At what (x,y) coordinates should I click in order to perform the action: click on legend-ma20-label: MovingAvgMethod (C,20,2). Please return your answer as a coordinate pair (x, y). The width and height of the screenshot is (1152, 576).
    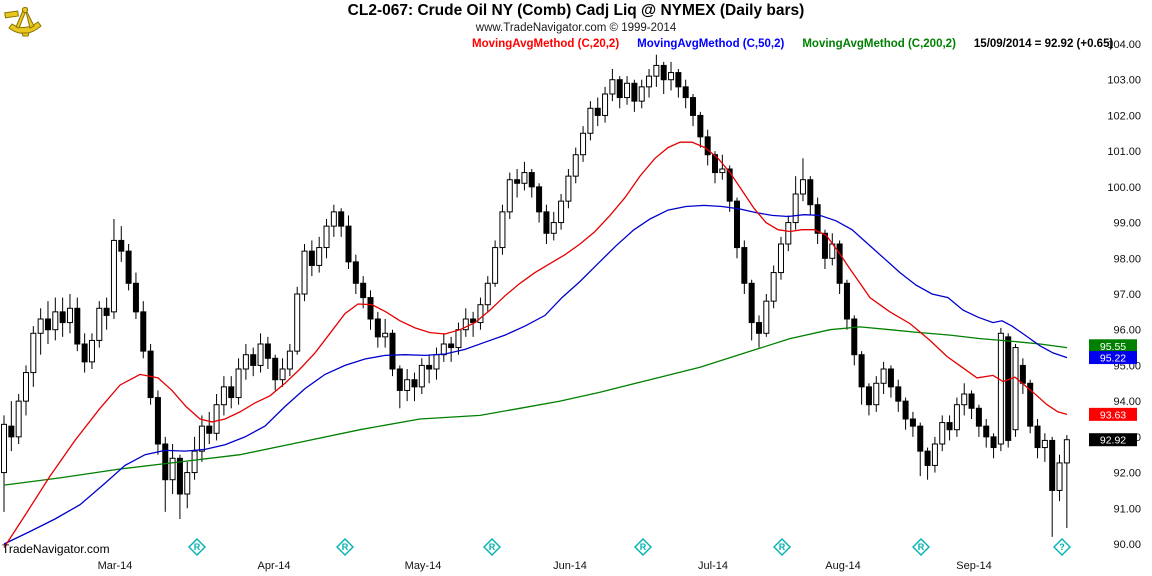
    Looking at the image, I should click on (546, 44).